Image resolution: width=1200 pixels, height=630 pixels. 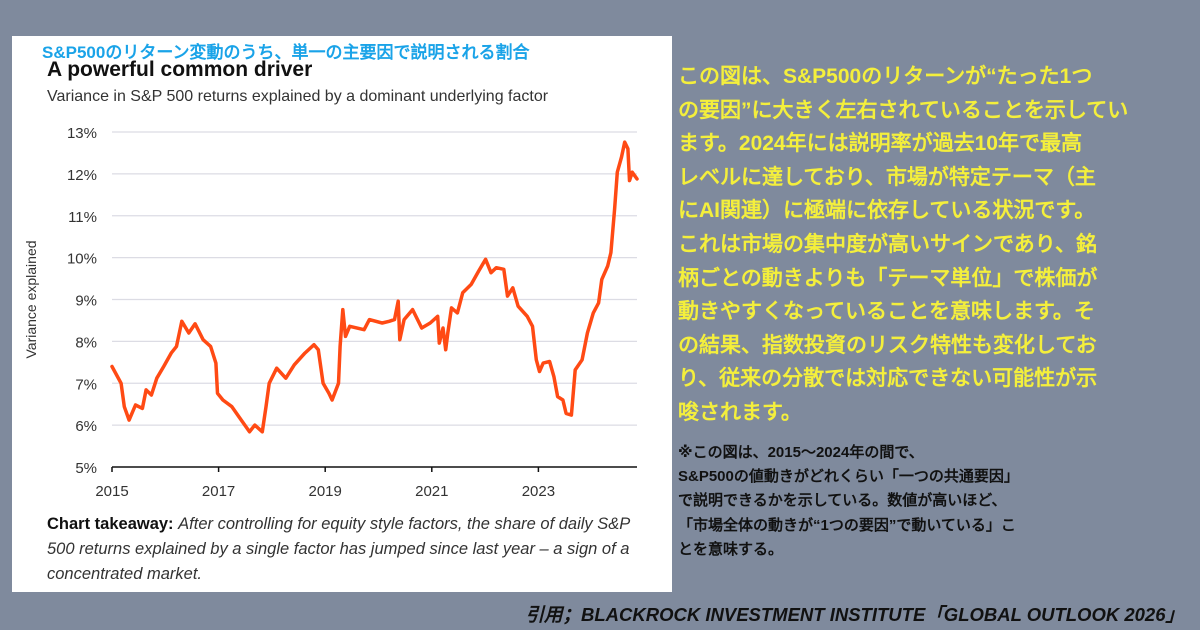 I want to click on commentary-line: 柄ごとの動きよりも「テーマ単位」で株価が, so click(x=888, y=278).